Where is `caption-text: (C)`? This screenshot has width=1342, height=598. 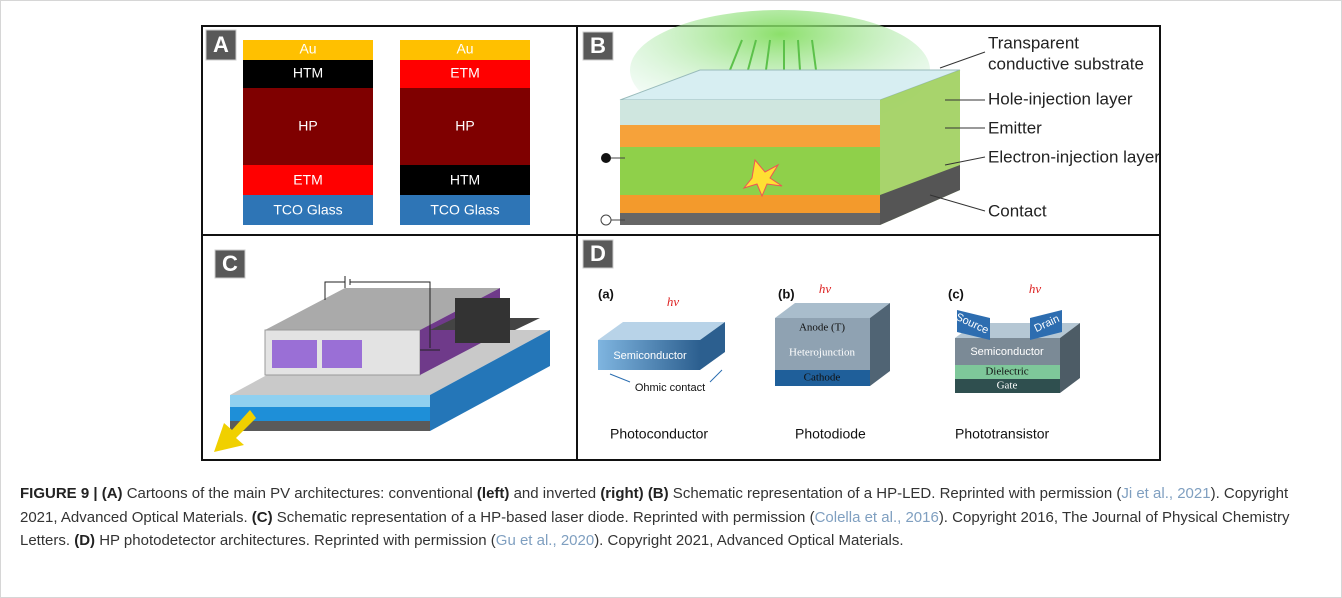 caption-text: (C) is located at coordinates (262, 517).